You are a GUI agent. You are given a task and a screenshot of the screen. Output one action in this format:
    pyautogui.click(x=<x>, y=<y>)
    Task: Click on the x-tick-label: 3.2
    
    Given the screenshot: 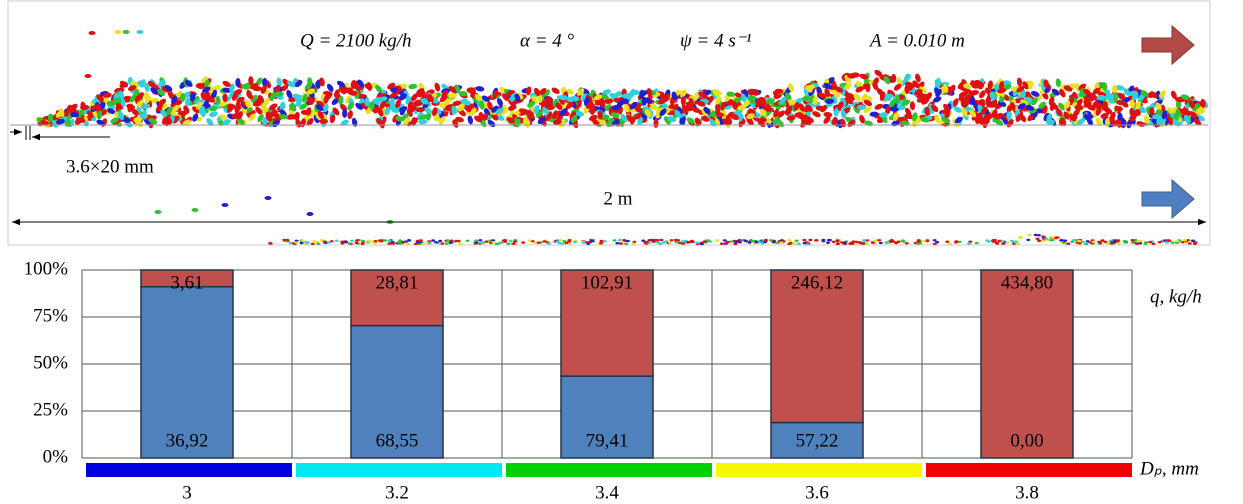 What is the action you would take?
    pyautogui.click(x=397, y=492)
    